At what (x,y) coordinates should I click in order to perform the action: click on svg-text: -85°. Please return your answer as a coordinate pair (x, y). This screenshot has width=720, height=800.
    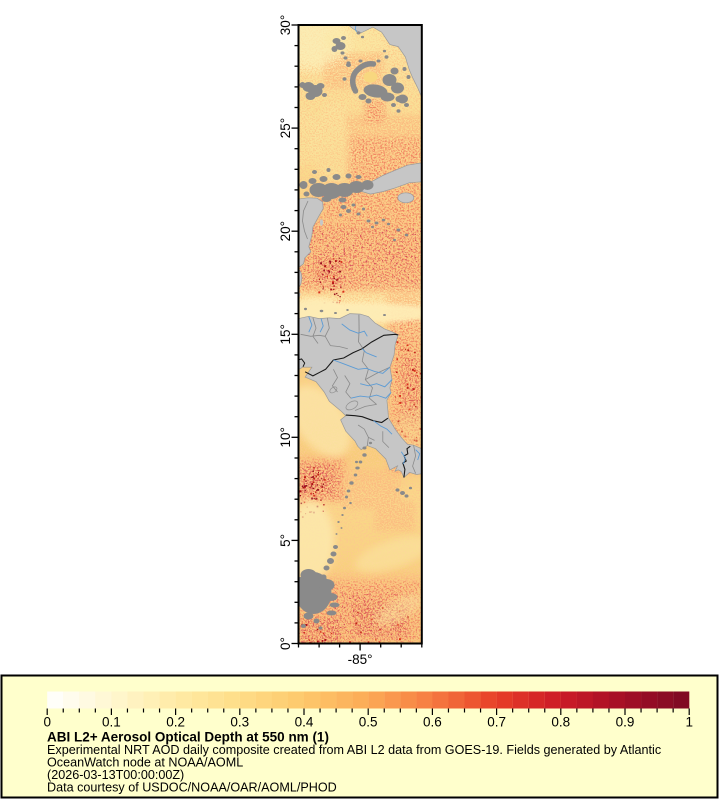
    Looking at the image, I should click on (360, 659).